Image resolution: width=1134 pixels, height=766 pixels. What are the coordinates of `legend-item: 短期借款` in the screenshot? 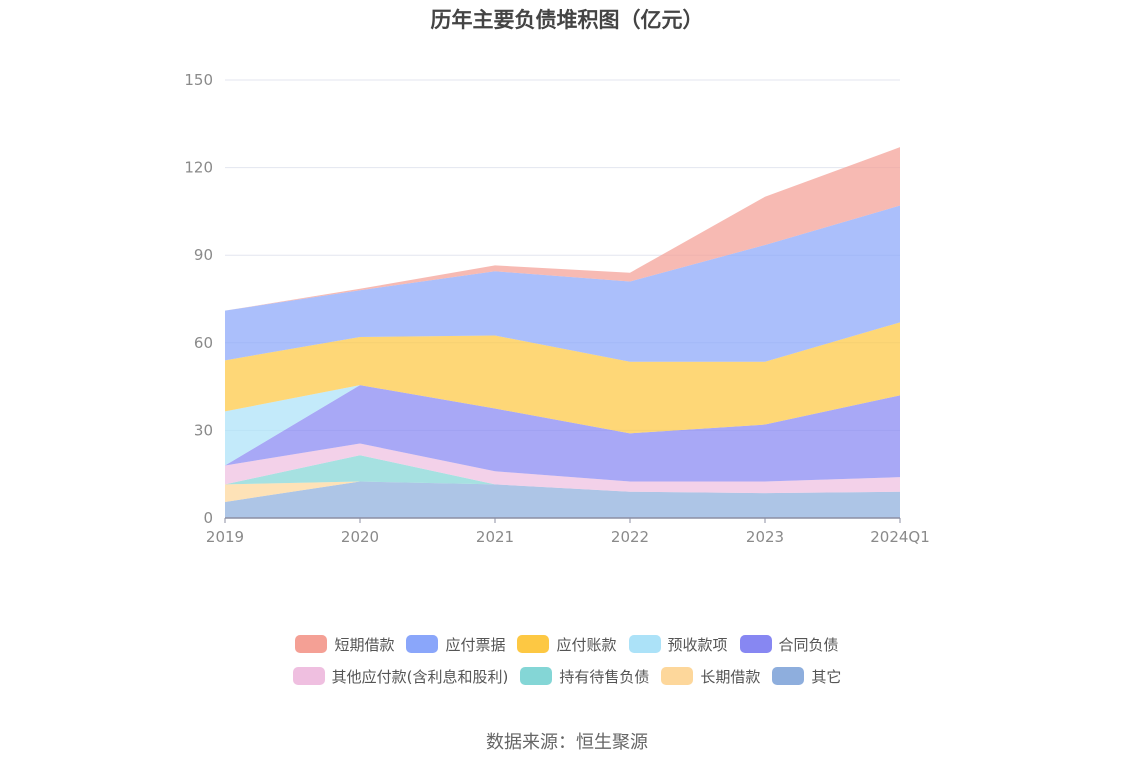 It's located at (344, 644).